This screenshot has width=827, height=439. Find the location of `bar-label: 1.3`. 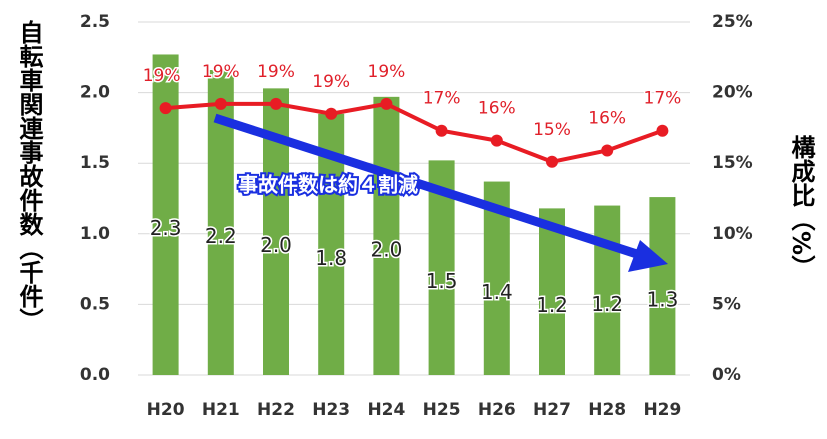

bar-label: 1.3 is located at coordinates (662, 300).